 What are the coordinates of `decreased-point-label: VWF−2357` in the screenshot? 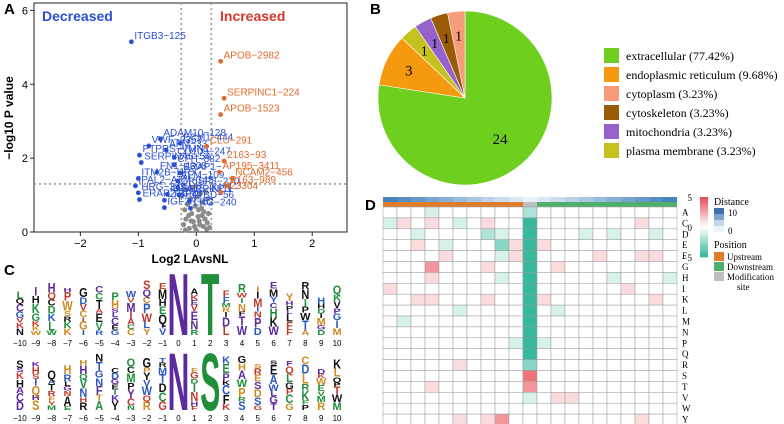 It's located at (177, 140).